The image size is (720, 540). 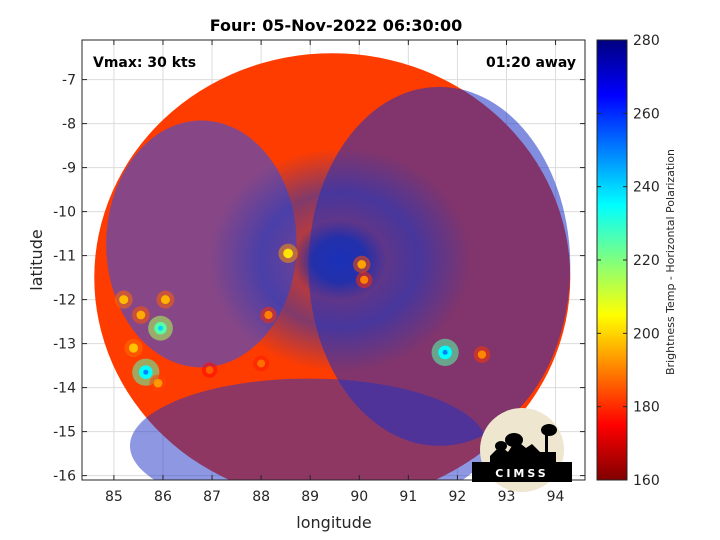 What do you see at coordinates (556, 497) in the screenshot?
I see `x-tick-label: 94` at bounding box center [556, 497].